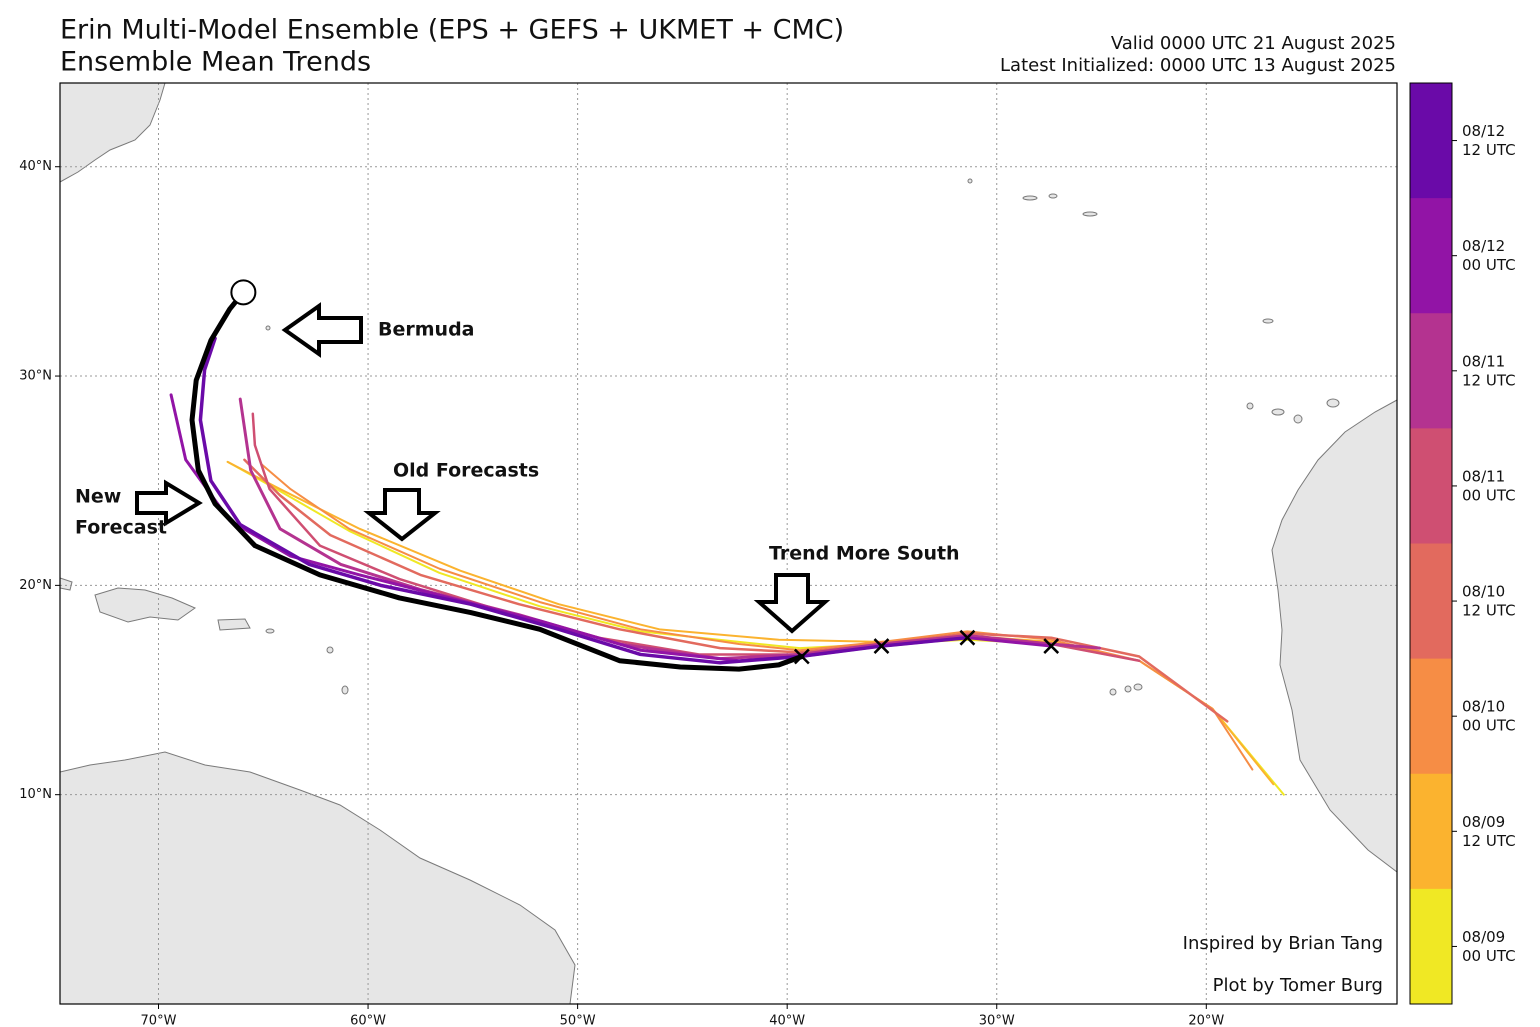  Describe the element at coordinates (318, 877) in the screenshot. I see `south-america` at that location.